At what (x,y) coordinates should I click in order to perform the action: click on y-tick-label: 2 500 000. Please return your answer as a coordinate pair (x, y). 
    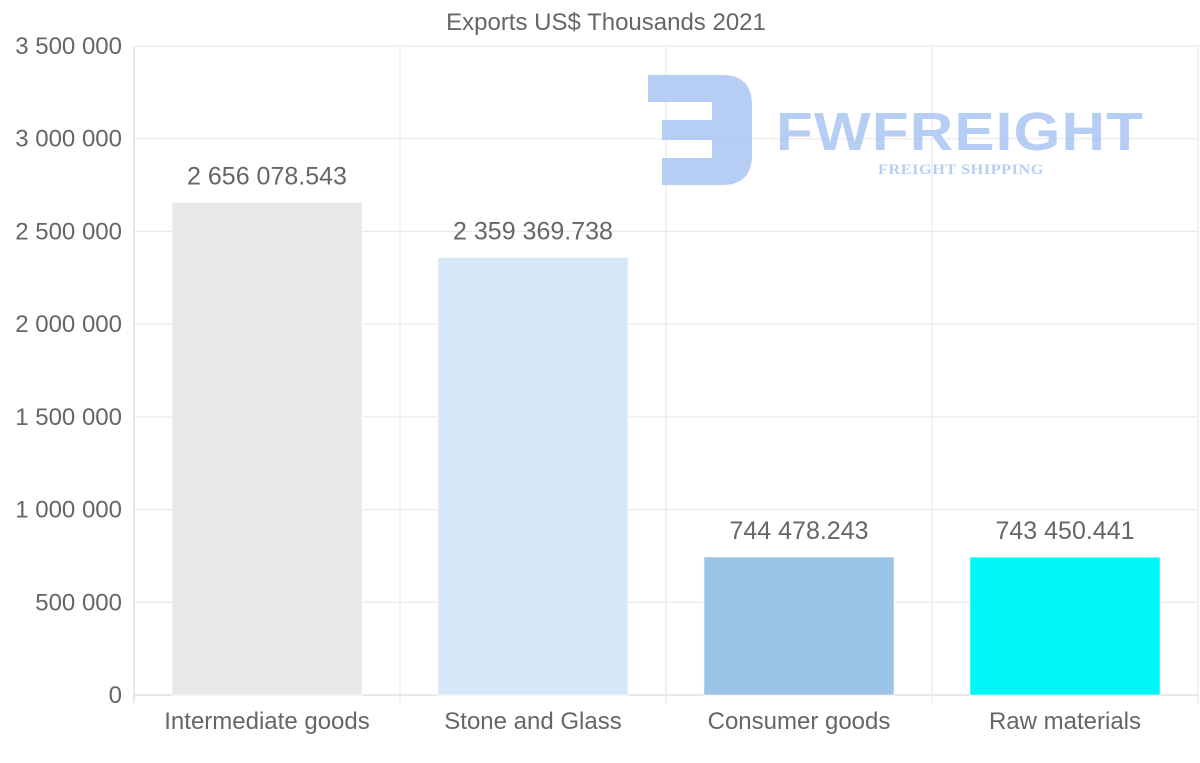
    Looking at the image, I should click on (68, 231).